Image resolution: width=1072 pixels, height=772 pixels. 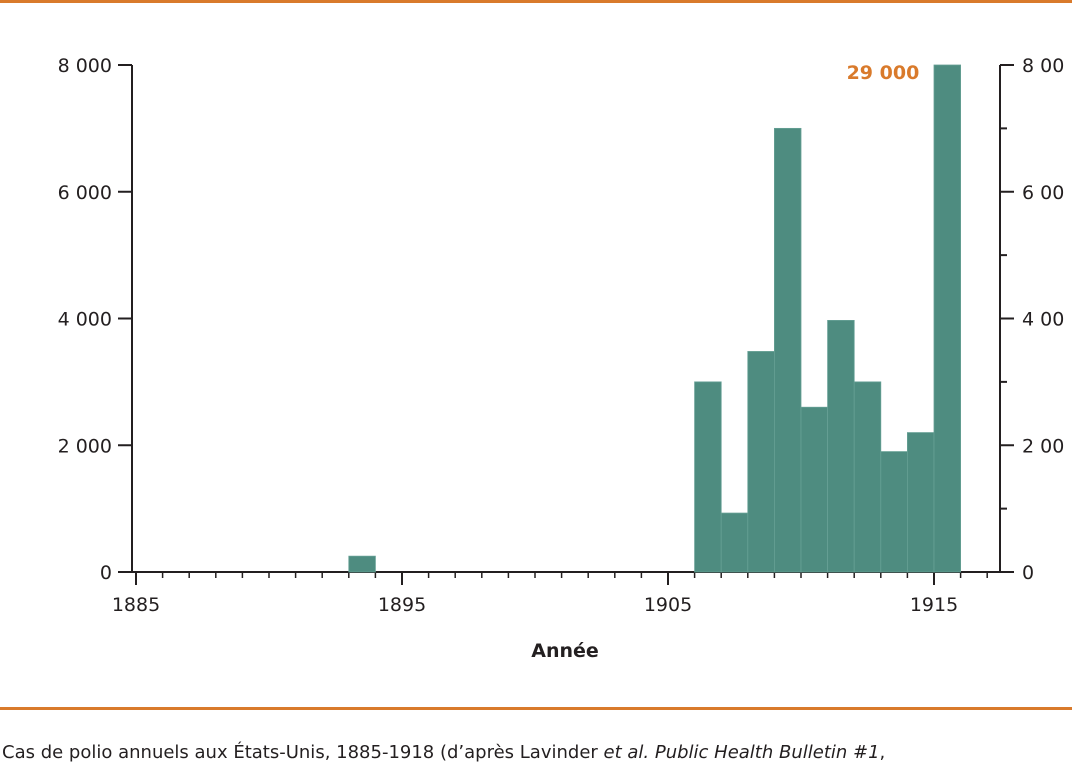 I want to click on y-tick-label-left: 0, so click(x=106, y=573).